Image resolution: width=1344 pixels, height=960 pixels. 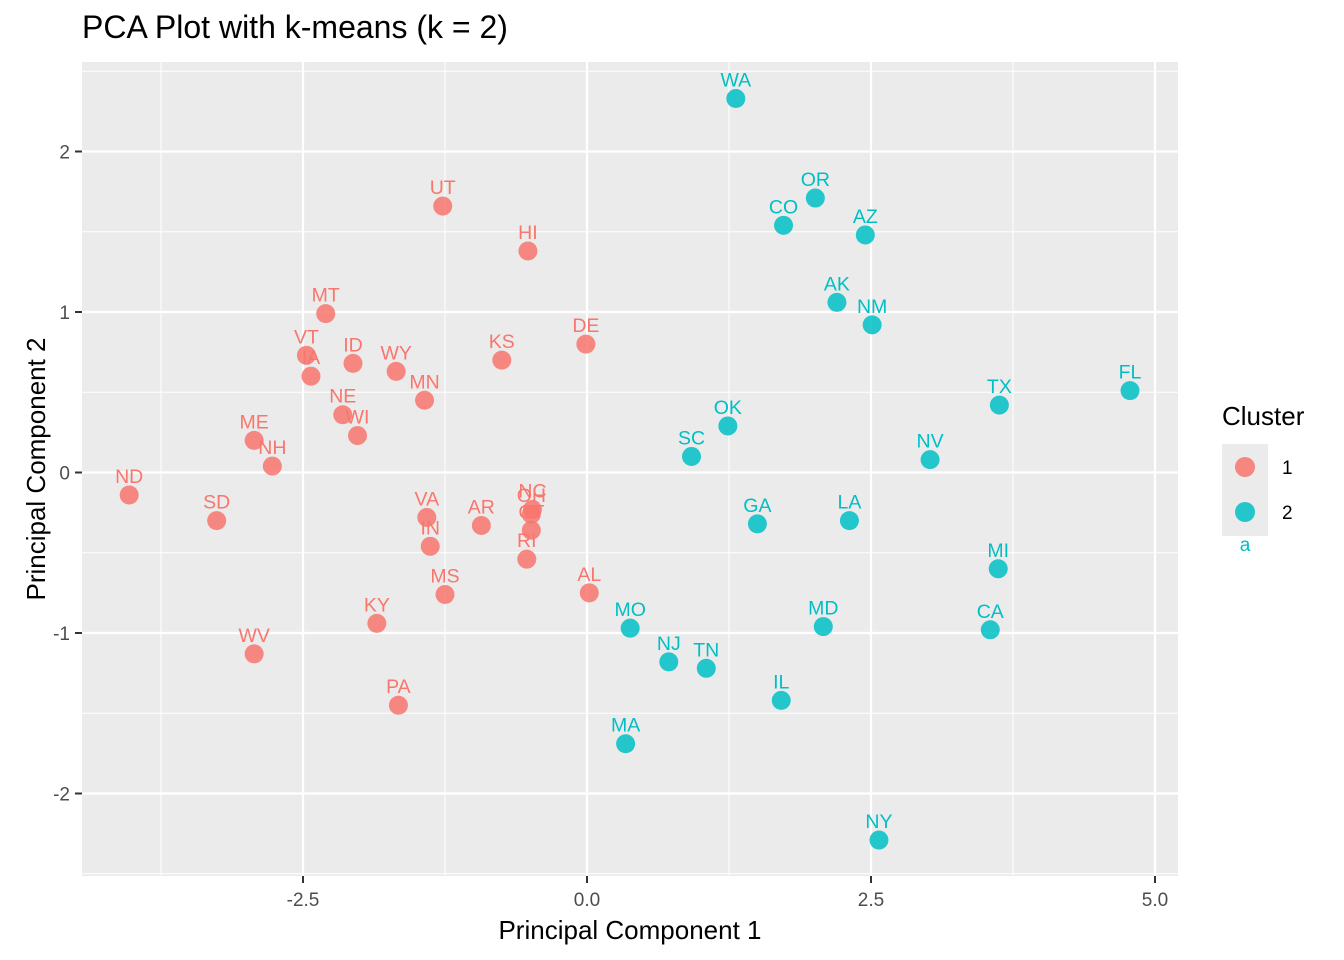 I want to click on point-az, so click(x=865, y=235).